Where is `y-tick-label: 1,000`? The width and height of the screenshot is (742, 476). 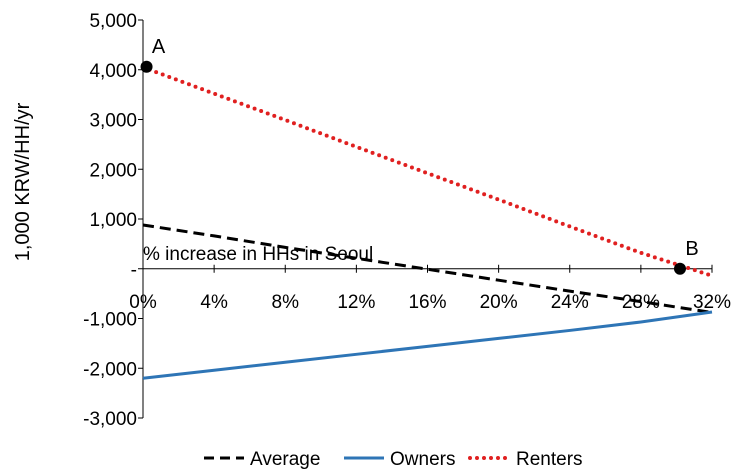 y-tick-label: 1,000 is located at coordinates (113, 220).